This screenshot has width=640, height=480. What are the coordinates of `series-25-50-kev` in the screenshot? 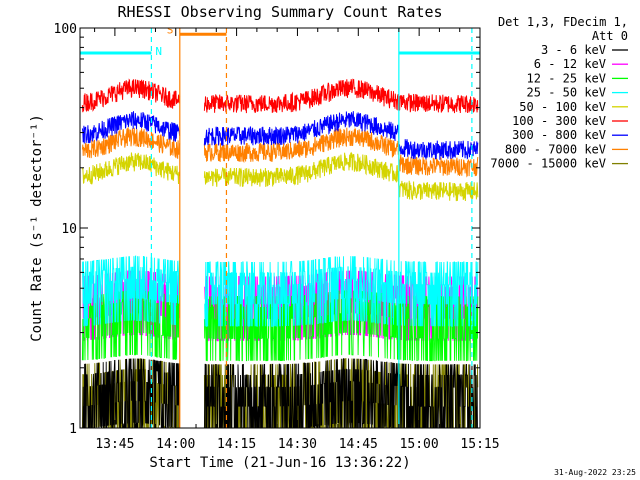 It's located at (280, 291).